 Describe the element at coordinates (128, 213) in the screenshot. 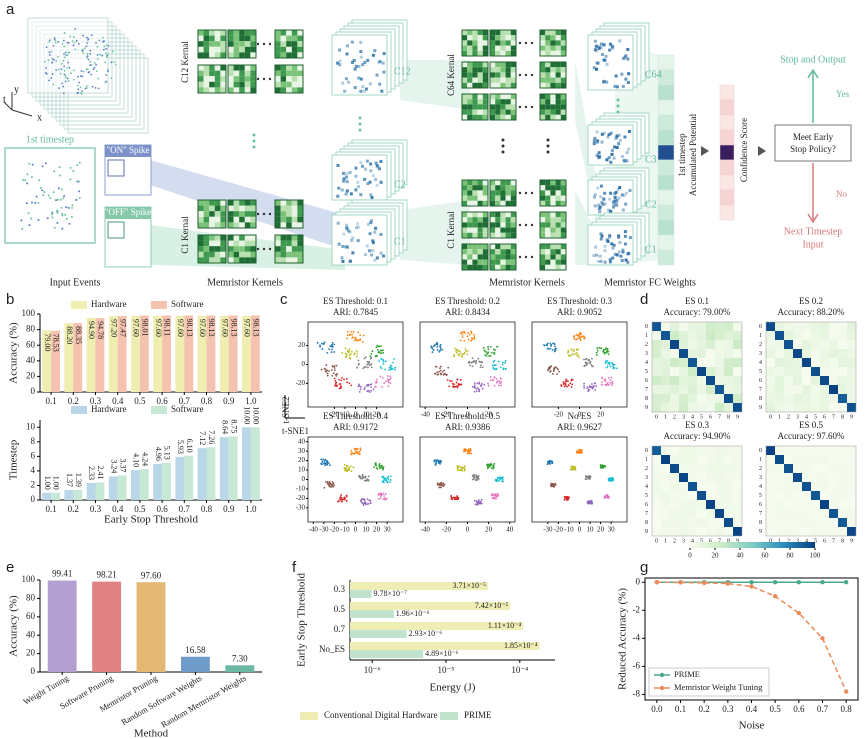

I see `off-header` at that location.